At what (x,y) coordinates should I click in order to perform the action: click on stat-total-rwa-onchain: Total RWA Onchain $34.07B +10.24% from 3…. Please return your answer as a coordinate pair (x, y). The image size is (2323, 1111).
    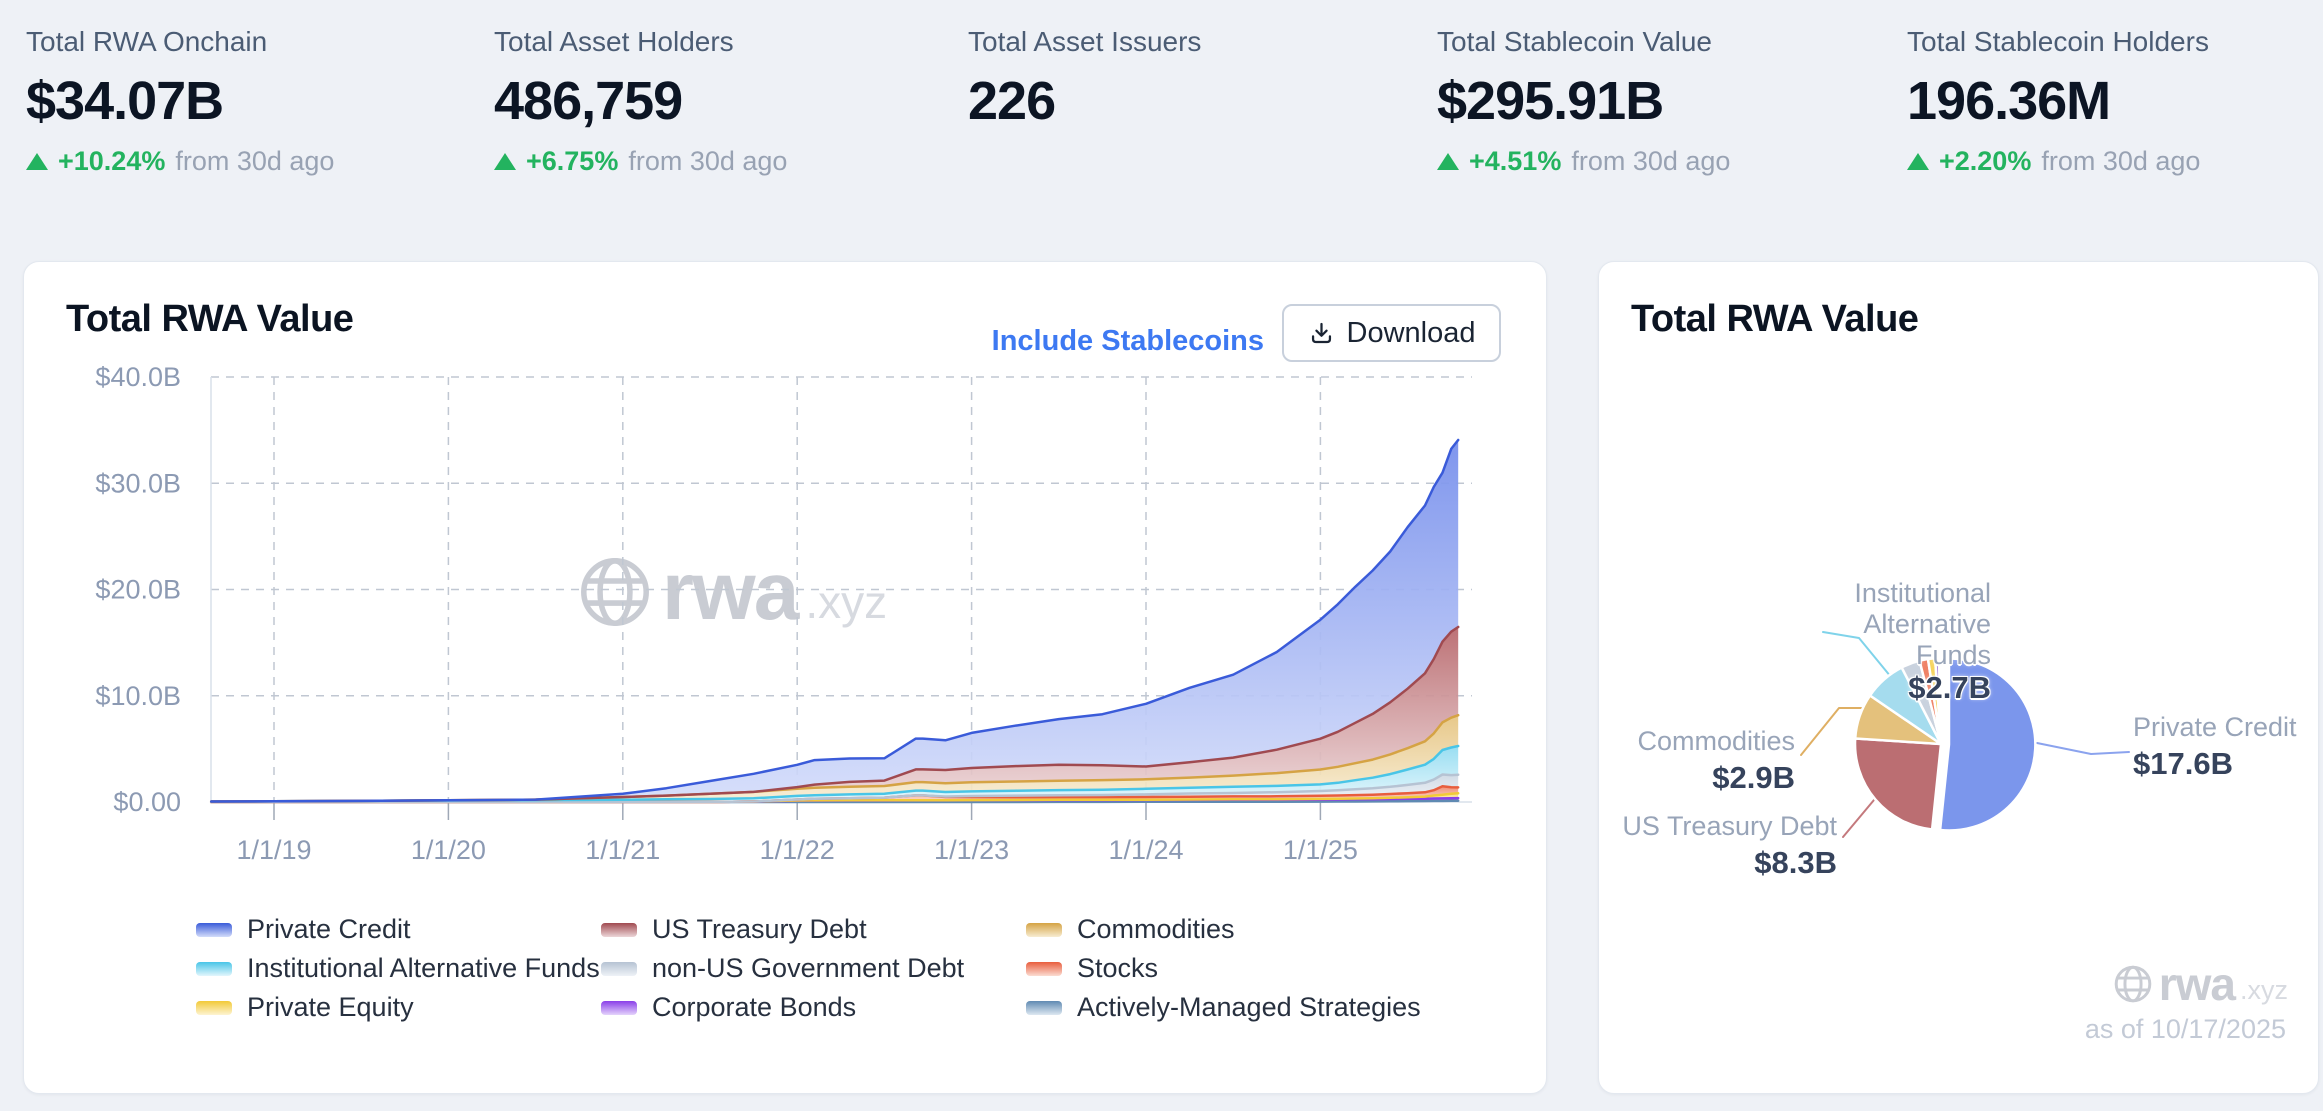
    Looking at the image, I should click on (180, 101).